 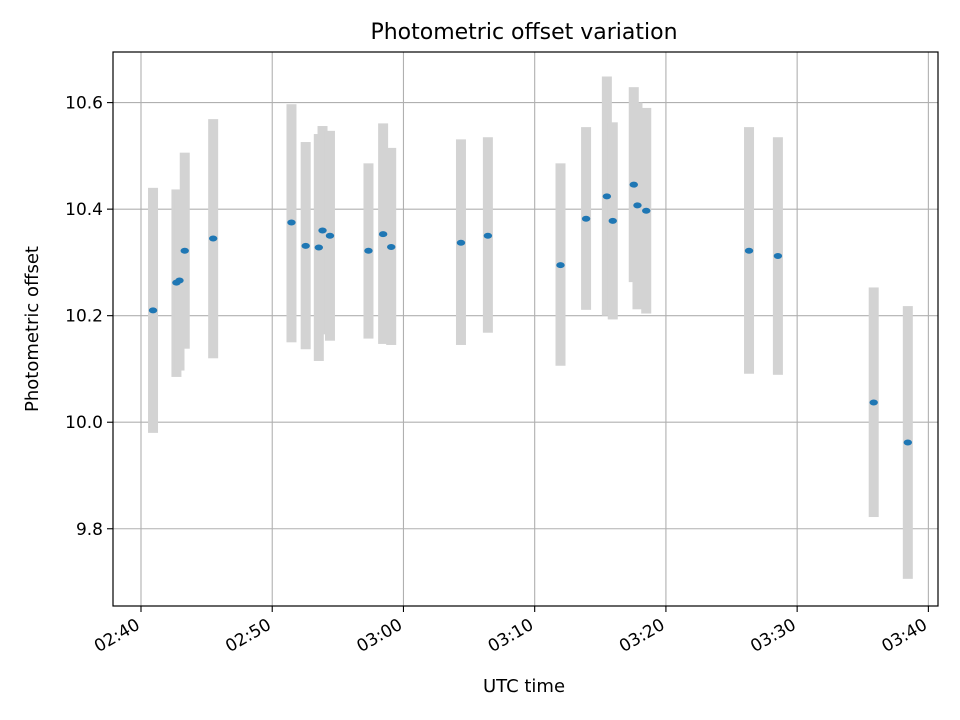 What do you see at coordinates (84, 104) in the screenshot?
I see `y-tick-label: 10.6` at bounding box center [84, 104].